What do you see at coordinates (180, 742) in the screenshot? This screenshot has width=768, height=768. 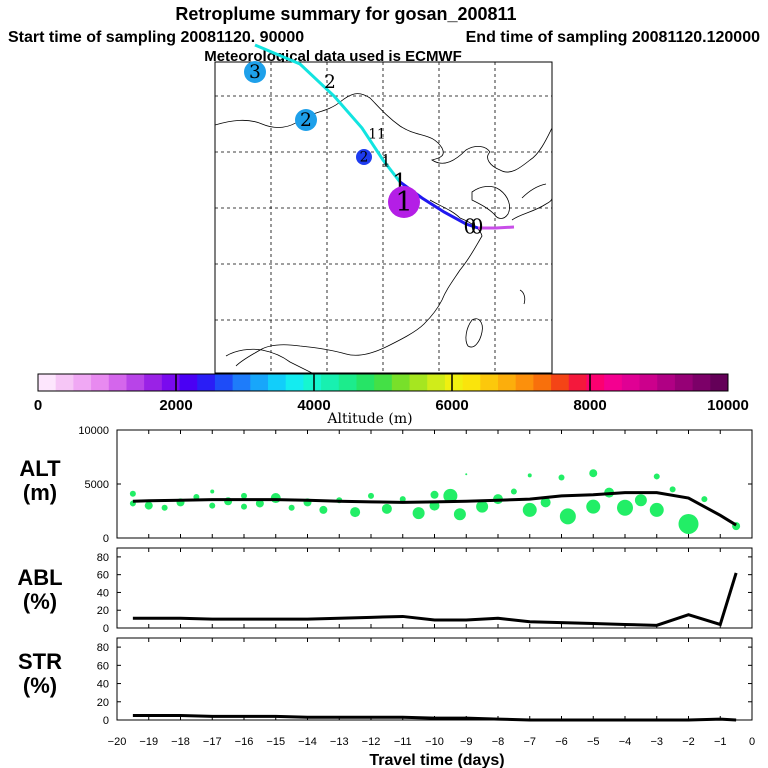 I see `x-tick-label: −18` at bounding box center [180, 742].